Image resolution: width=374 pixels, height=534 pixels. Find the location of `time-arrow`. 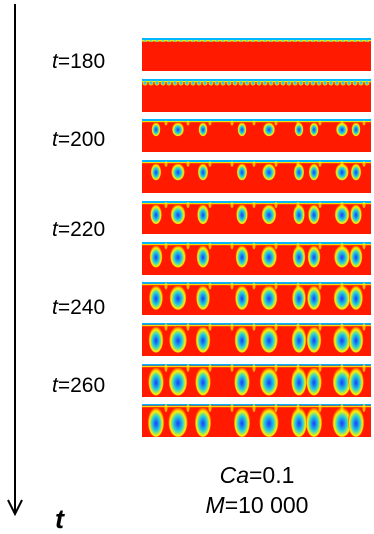

time-arrow is located at coordinates (15, 260).